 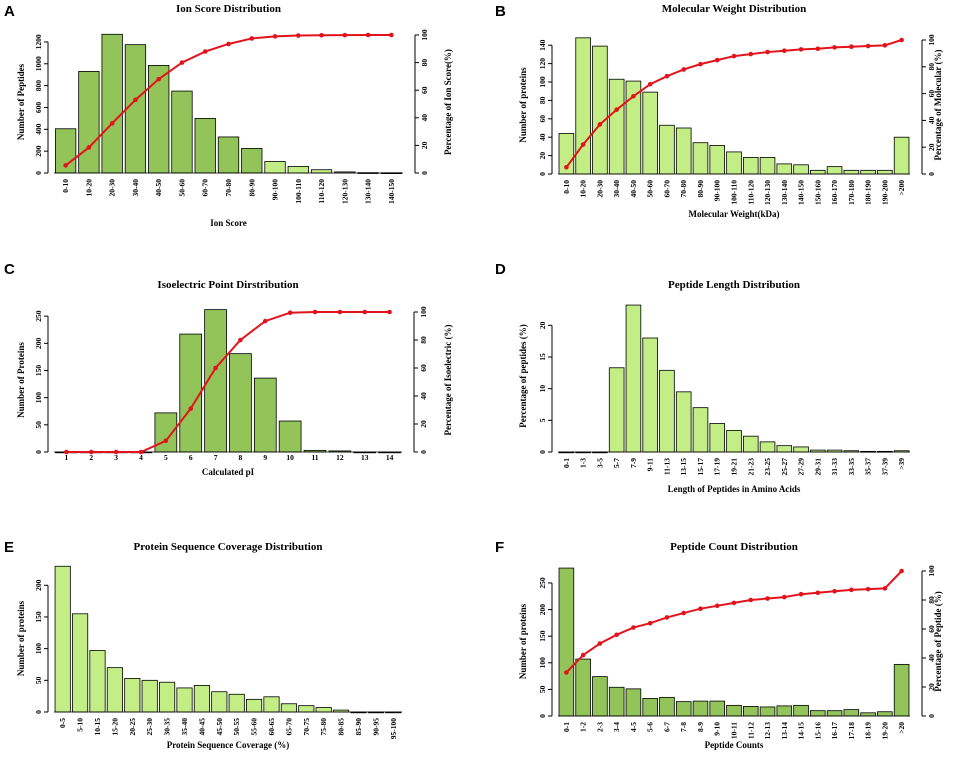 What do you see at coordinates (633, 727) in the screenshot?
I see `panel-f-x-tick-label: 4-5` at bounding box center [633, 727].